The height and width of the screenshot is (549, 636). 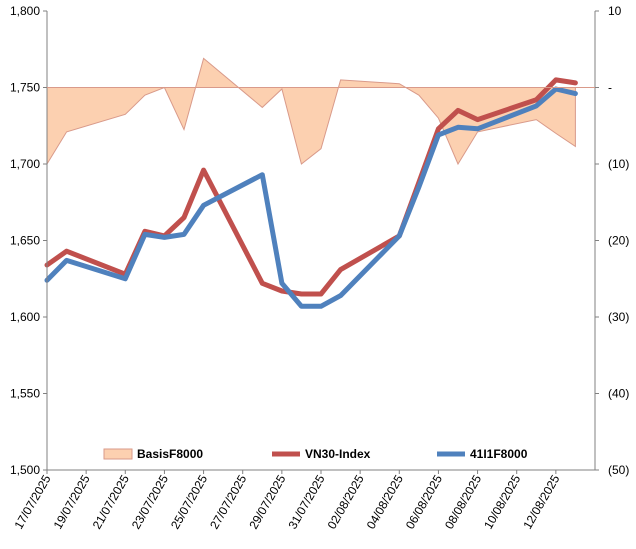 I want to click on x-tick-label: 21/07/2025, so click(x=111, y=501).